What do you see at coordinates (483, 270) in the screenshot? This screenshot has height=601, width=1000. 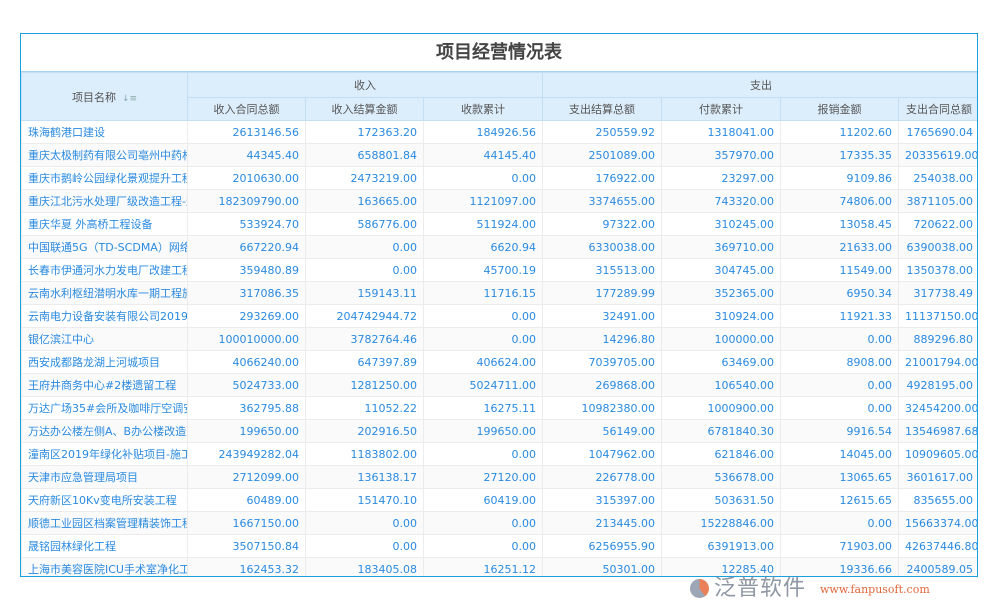 I see `amount-cell: 45700.19` at bounding box center [483, 270].